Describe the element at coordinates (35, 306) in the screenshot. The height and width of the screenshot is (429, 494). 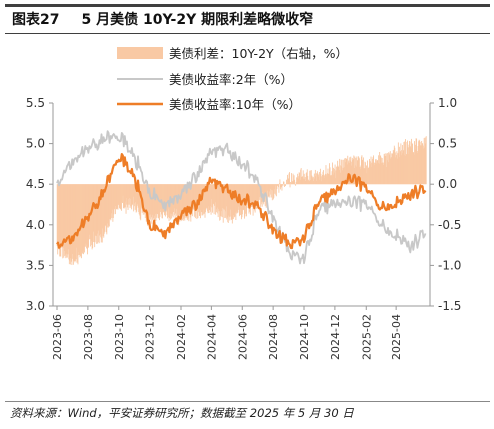
I see `y-left-tick-label: 3.0` at that location.